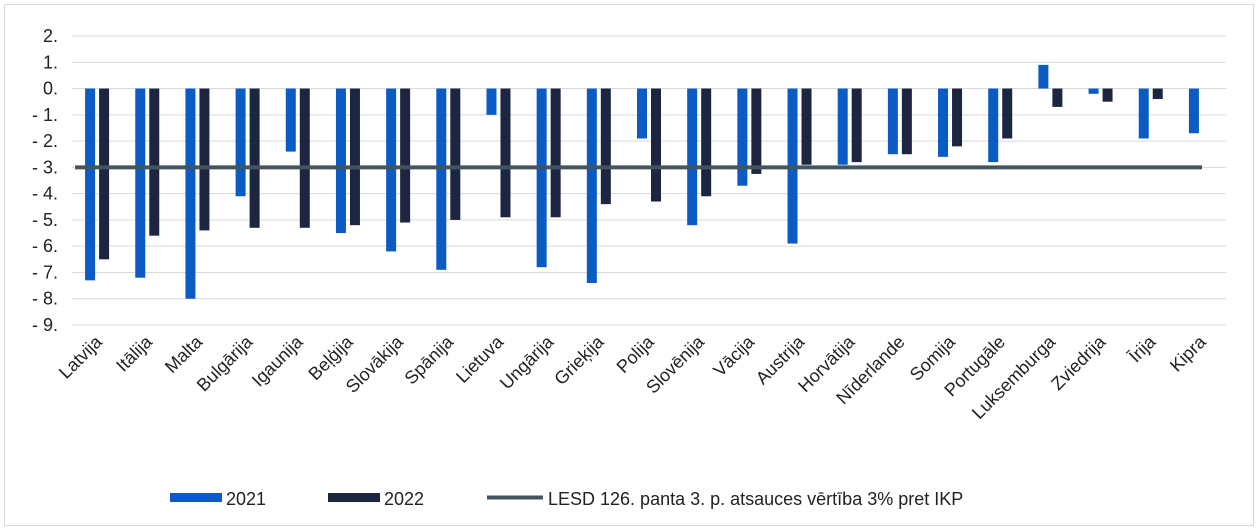 This screenshot has height=531, width=1260. I want to click on category-label: Zviedrija, so click(1078, 362).